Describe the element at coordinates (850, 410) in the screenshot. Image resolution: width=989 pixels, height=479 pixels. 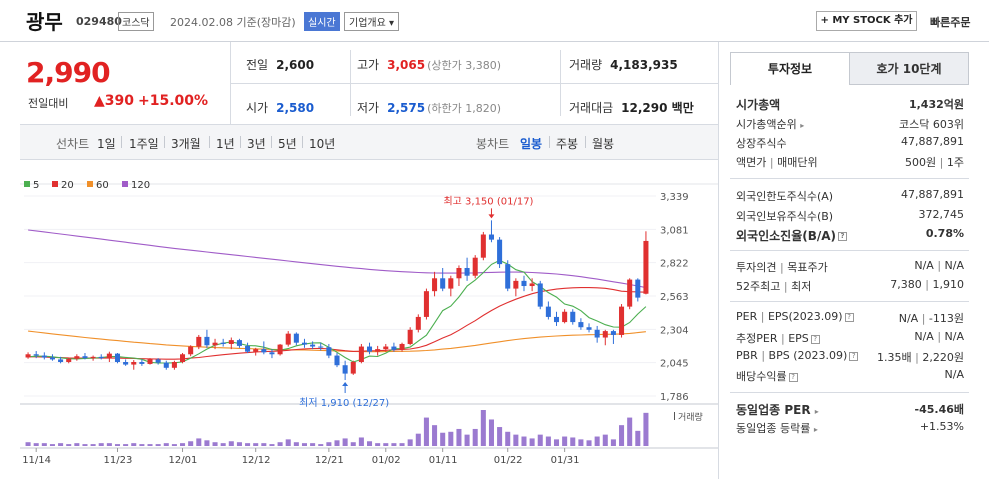
I see `industry-per-row: 동일업종 PER ▸ -45.46배` at that location.